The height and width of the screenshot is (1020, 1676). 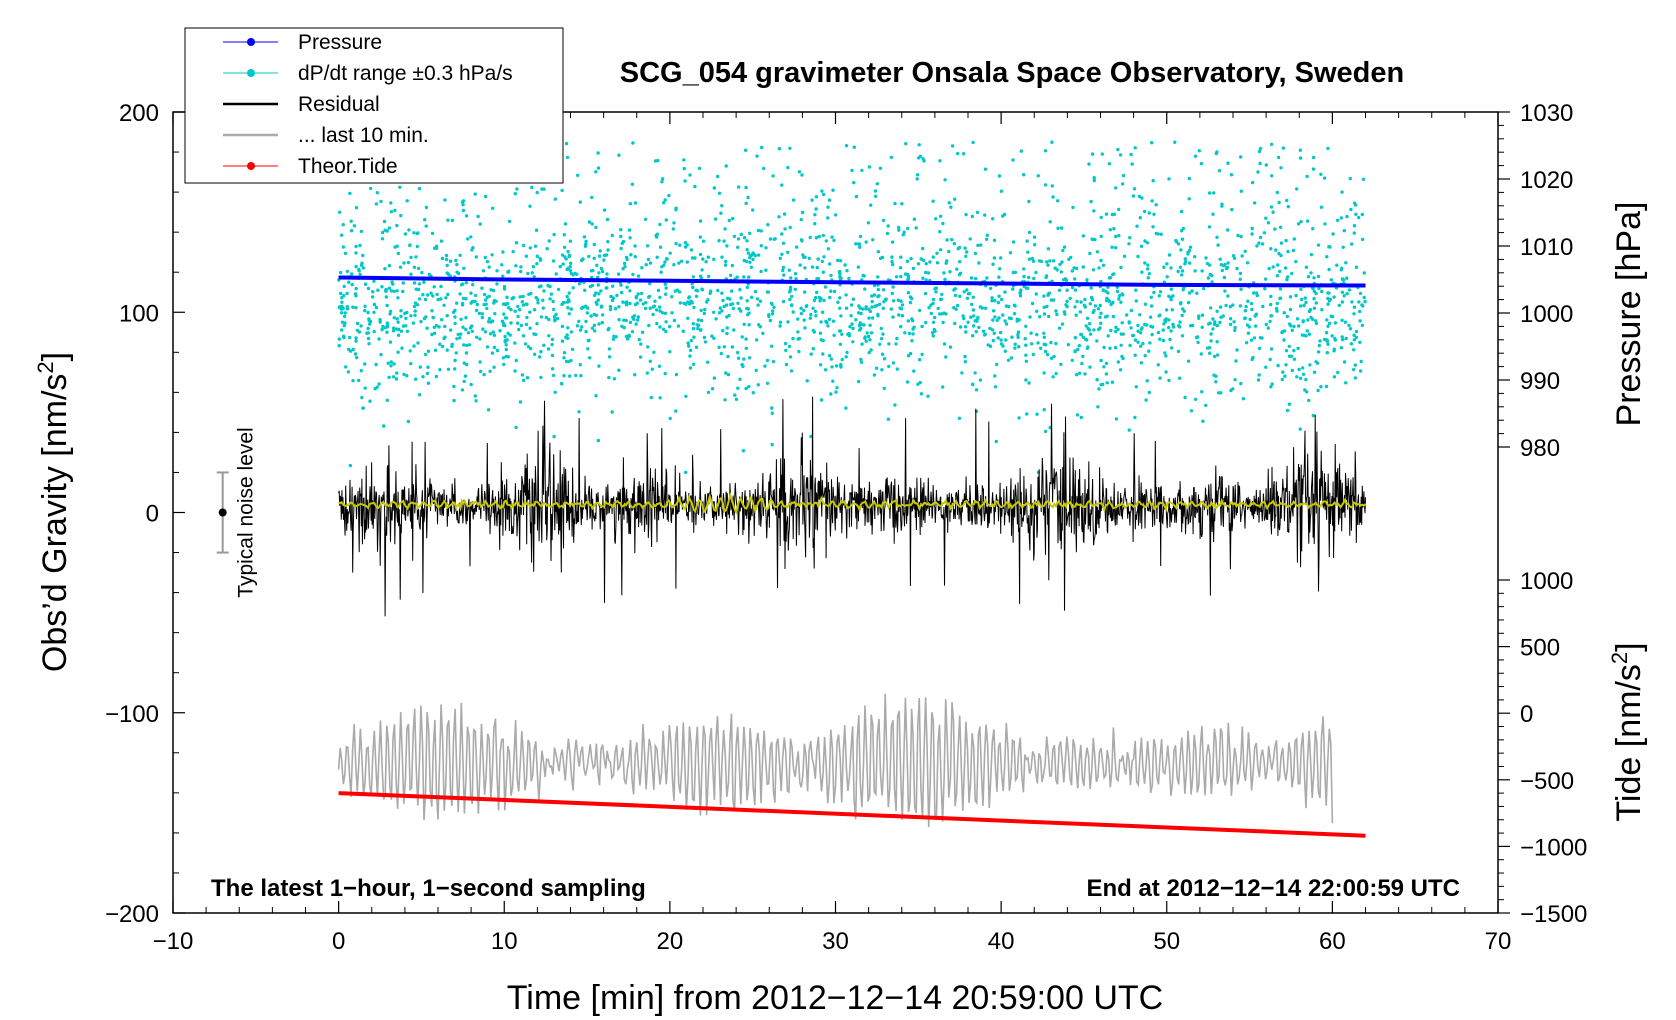 What do you see at coordinates (835, 998) in the screenshot?
I see `x-axis-title: Time [min] from 2012−12−14 20:59:00 UTC` at bounding box center [835, 998].